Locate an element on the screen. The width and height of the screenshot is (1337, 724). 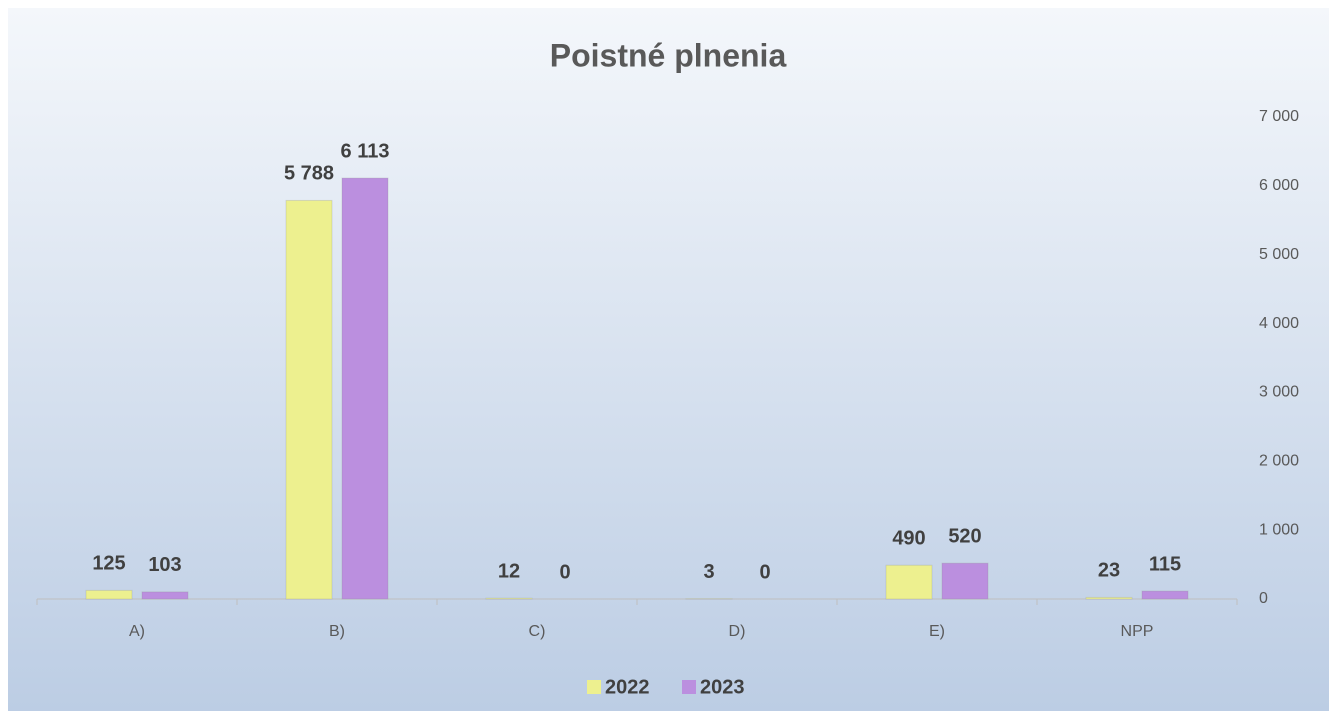
data-label: 520 is located at coordinates (964, 536).